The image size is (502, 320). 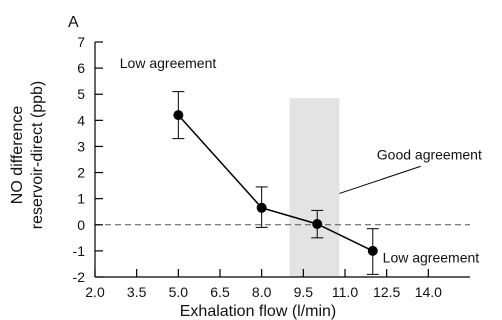 I want to click on panel-label: A, so click(x=73, y=22).